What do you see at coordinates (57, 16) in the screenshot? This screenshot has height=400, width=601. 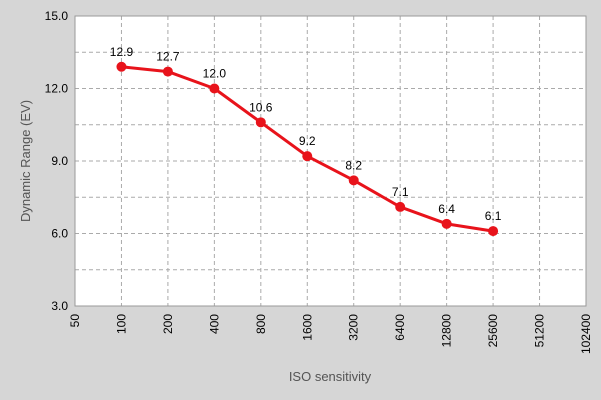 I see `y-tick-label: 15.0` at bounding box center [57, 16].